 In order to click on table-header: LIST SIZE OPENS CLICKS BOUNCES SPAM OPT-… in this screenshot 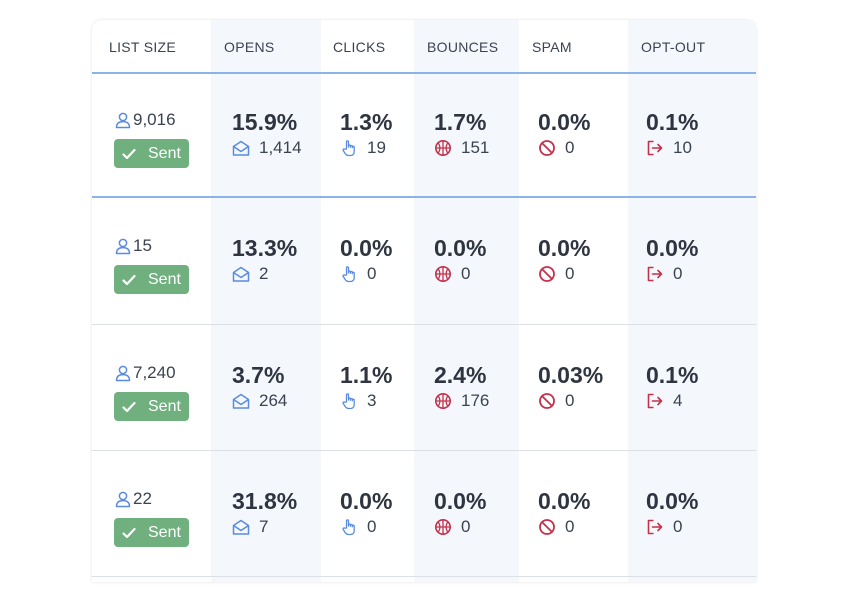, I will do `click(424, 47)`.